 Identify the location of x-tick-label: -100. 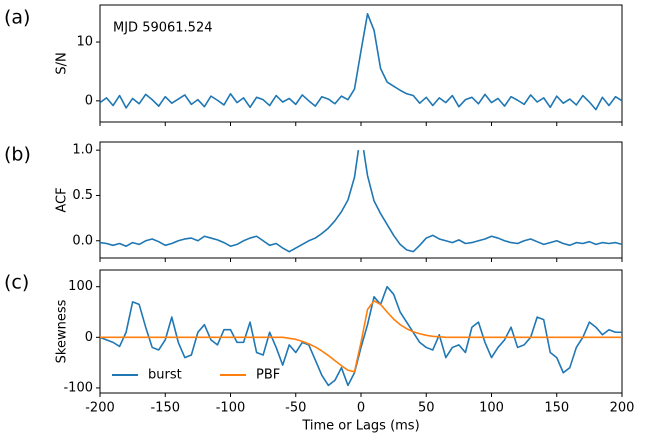
(231, 408).